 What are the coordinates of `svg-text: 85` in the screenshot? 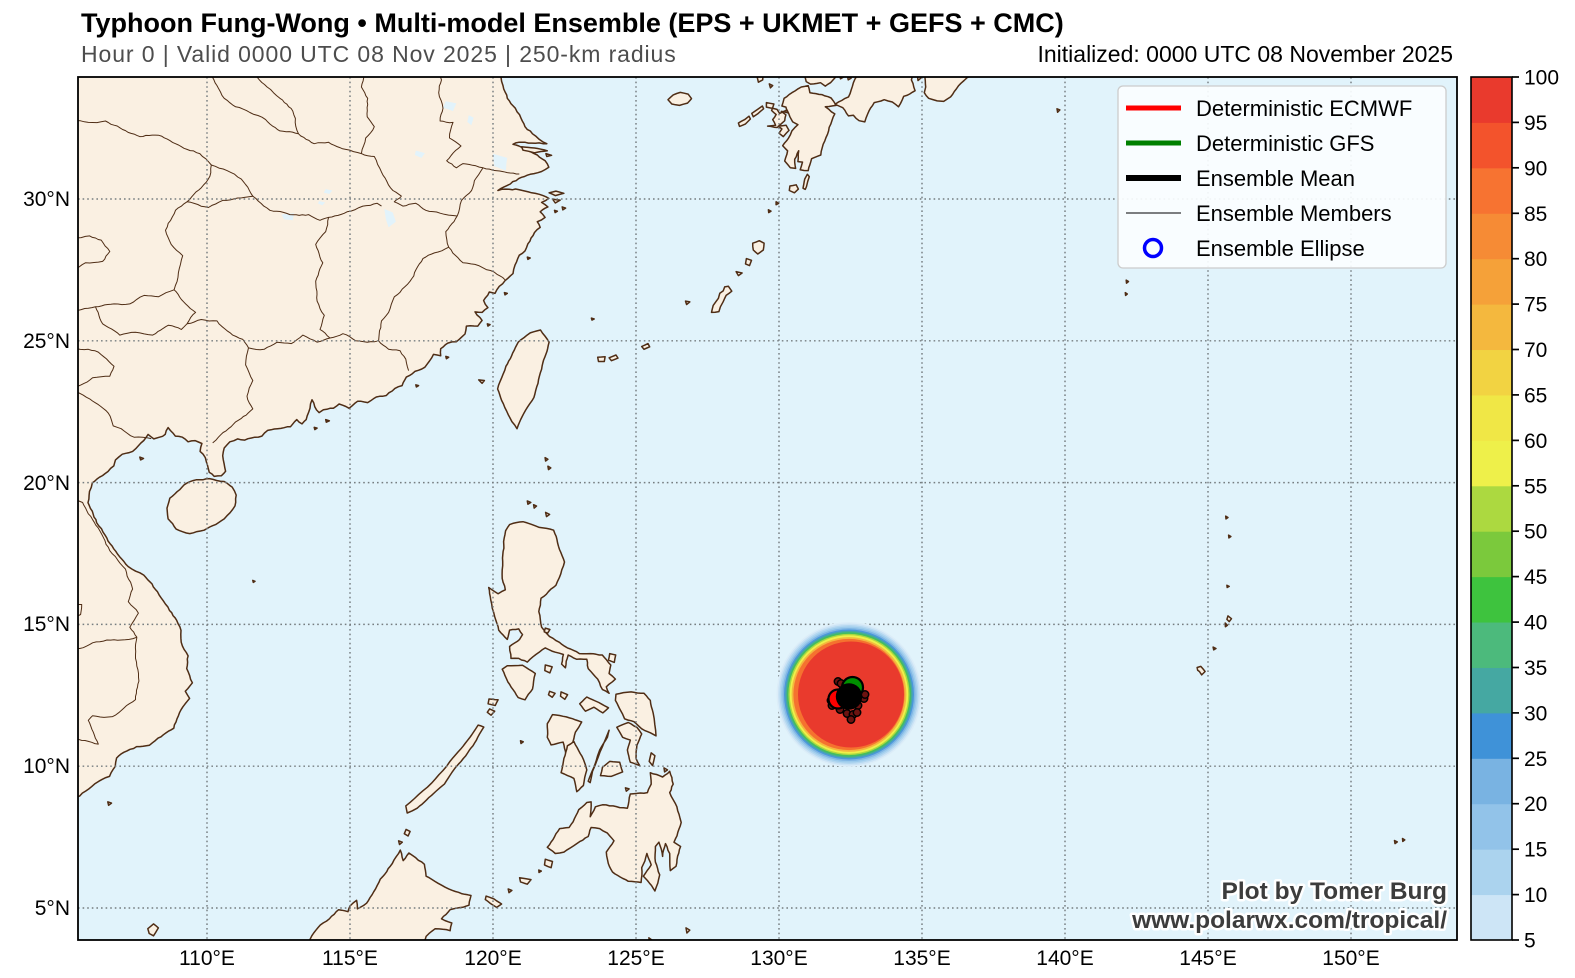 It's located at (1535, 214).